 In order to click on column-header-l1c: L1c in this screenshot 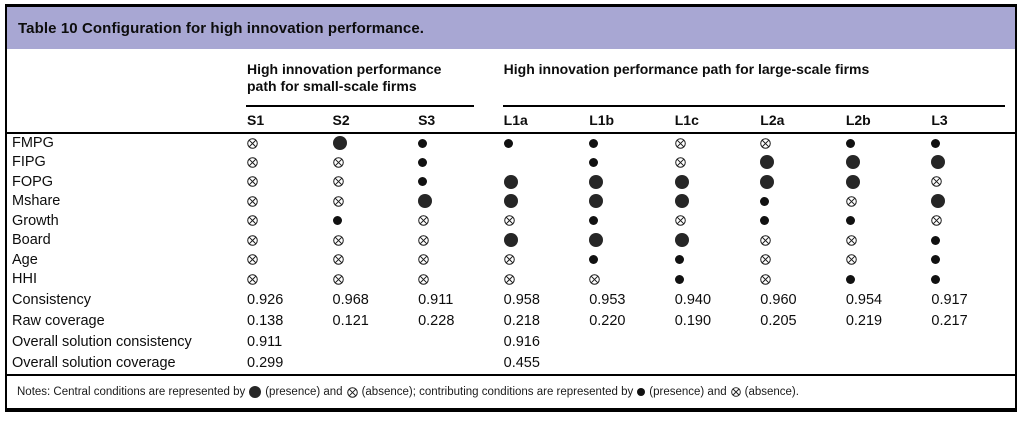, I will do `click(715, 120)`.